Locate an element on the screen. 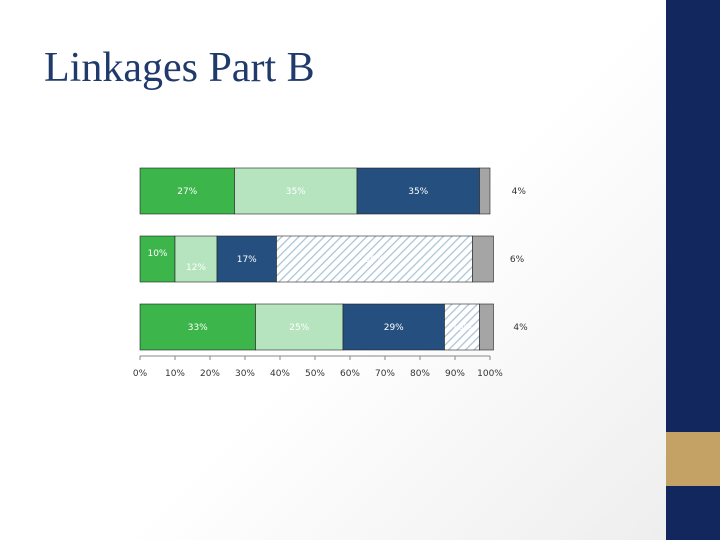 Image resolution: width=720 pixels, height=540 pixels. x-axis: 0% 10% 20% 30% 40% 50% 60% 70% 80% 90% 100% is located at coordinates (318, 367).